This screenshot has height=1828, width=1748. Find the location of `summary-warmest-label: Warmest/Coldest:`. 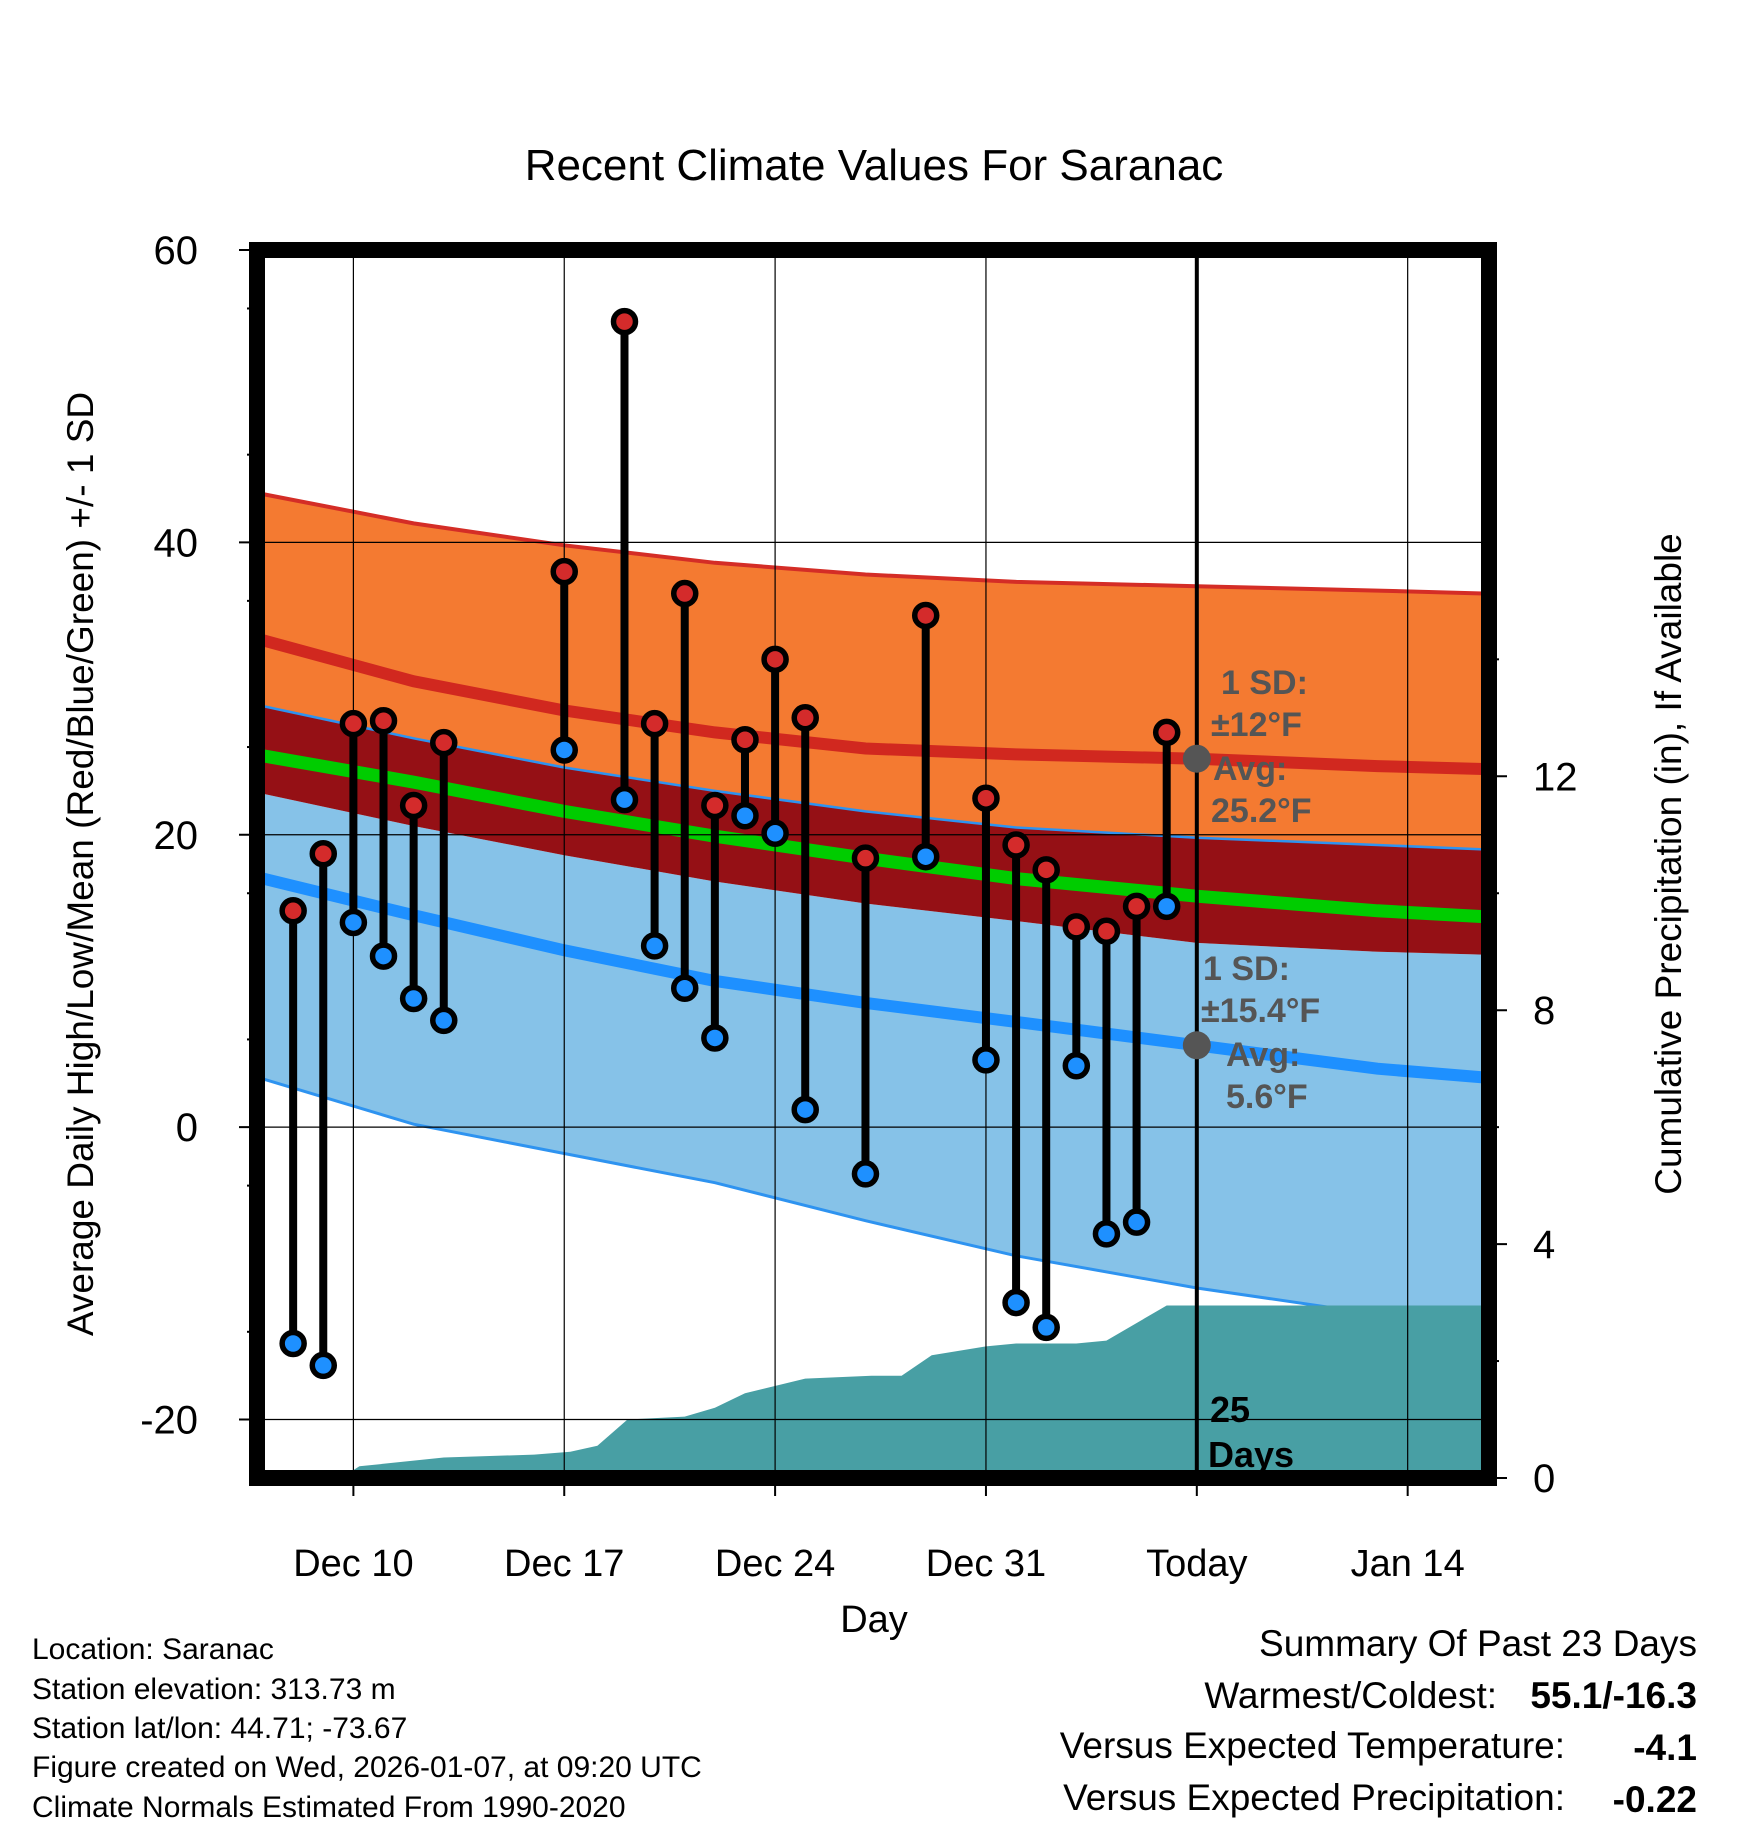

summary-warmest-label: Warmest/Coldest: is located at coordinates (1350, 1695).